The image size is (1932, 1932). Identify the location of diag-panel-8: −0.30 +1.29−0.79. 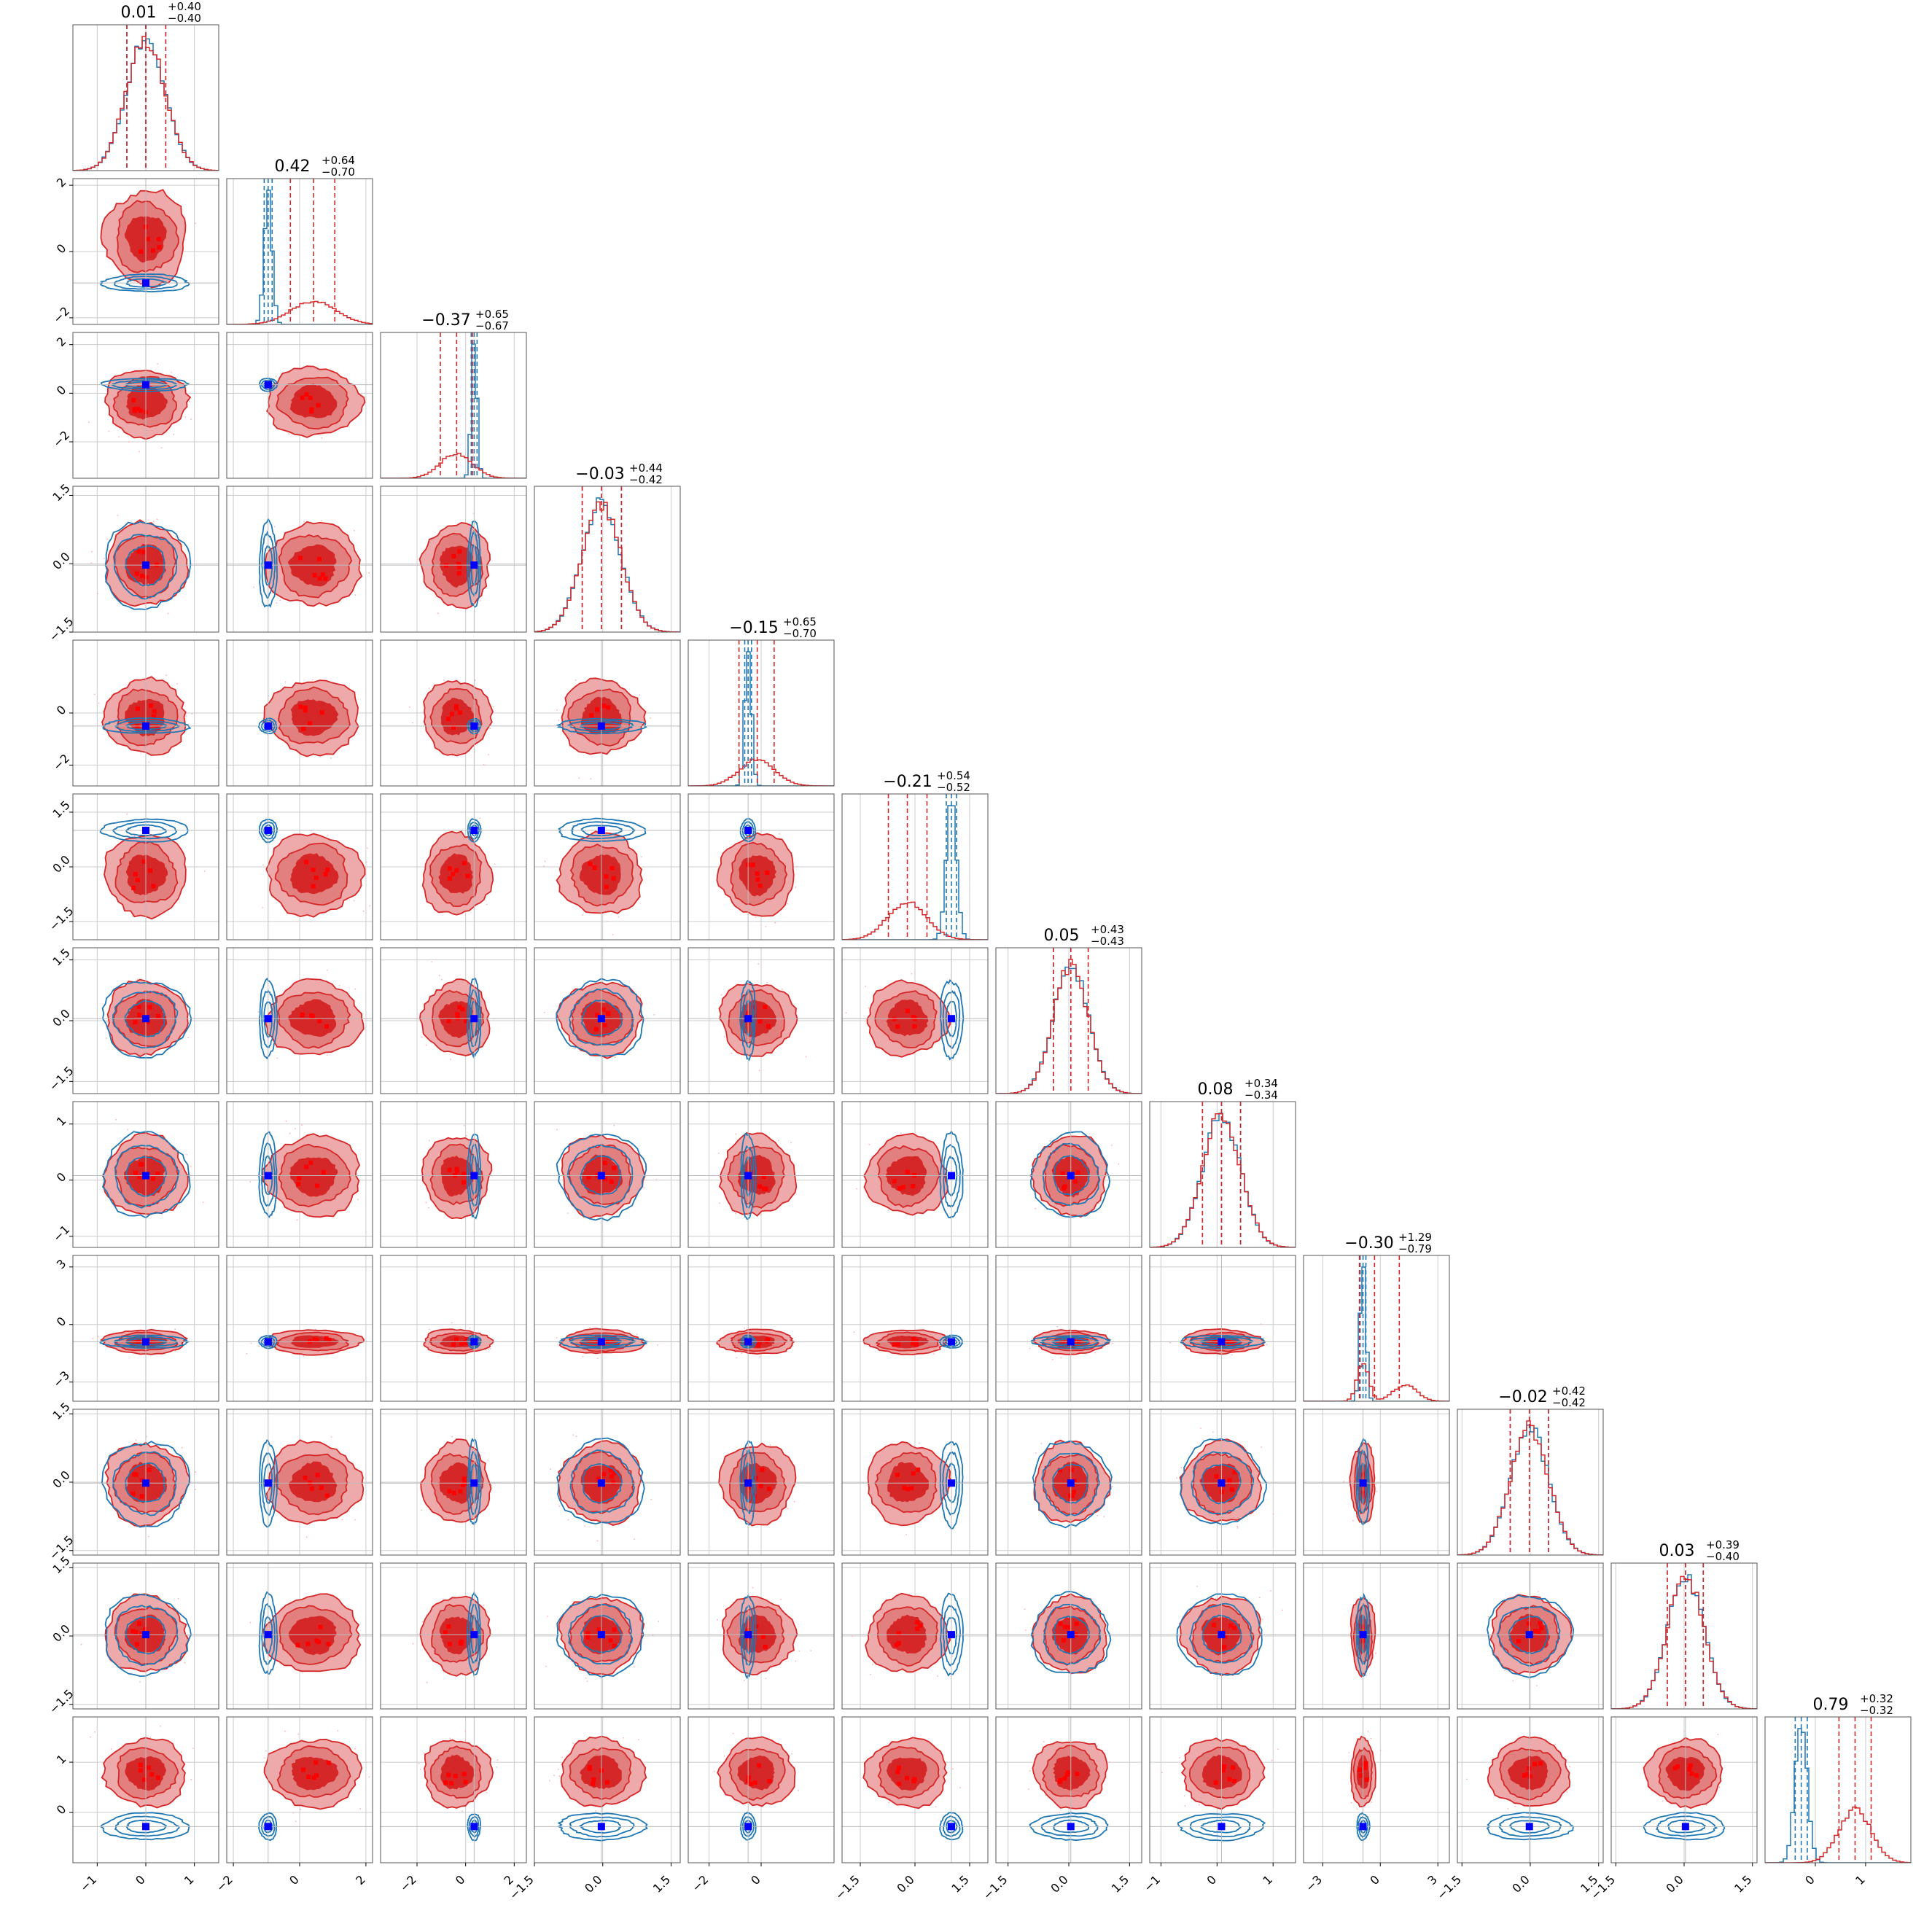
(1376, 1316).